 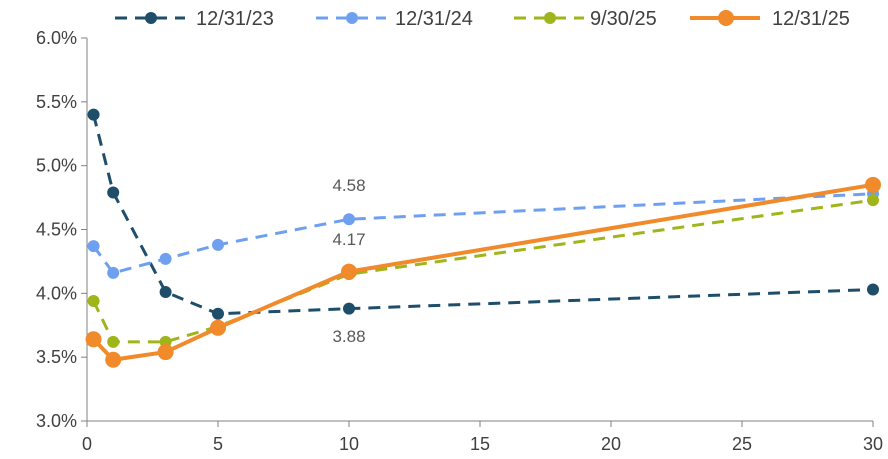 What do you see at coordinates (56, 357) in the screenshot?
I see `y-tick-label: 3.5%` at bounding box center [56, 357].